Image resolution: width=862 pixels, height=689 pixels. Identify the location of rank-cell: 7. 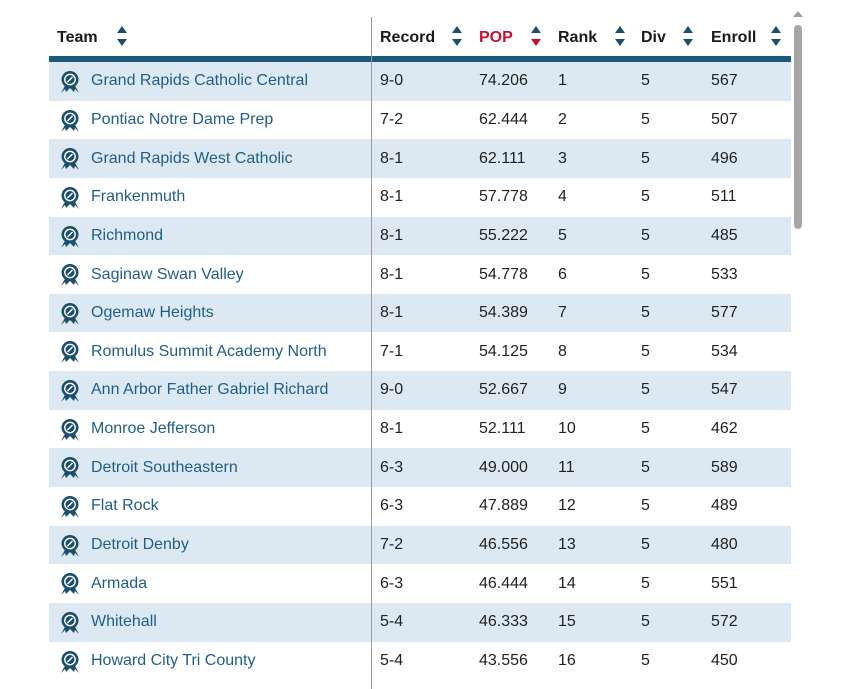
(562, 313).